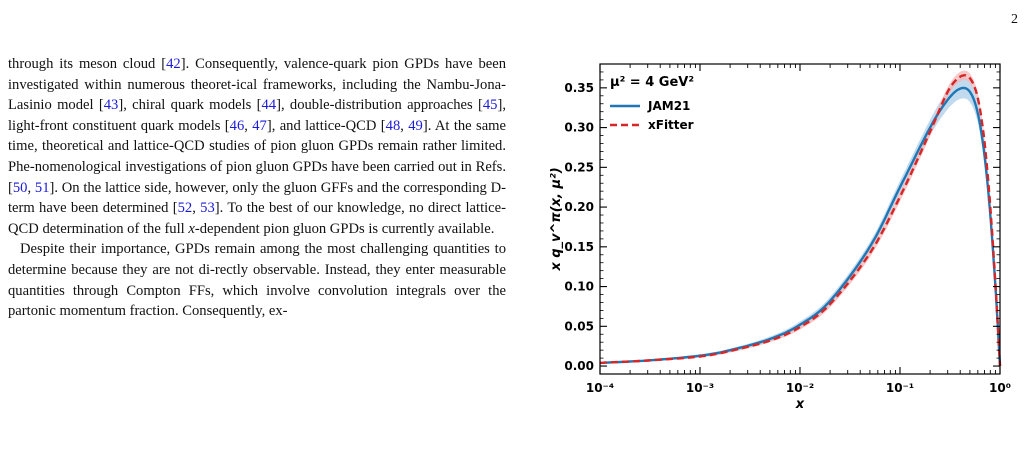  I want to click on citation-link: 52, so click(185, 208).